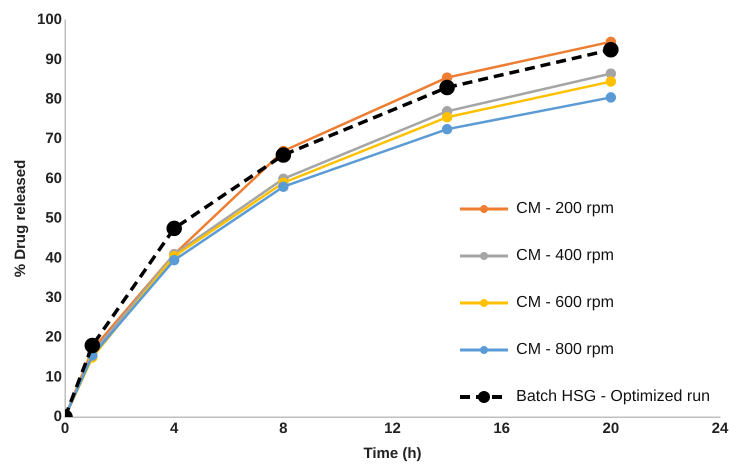 The width and height of the screenshot is (748, 475). Describe the element at coordinates (720, 429) in the screenshot. I see `x-tick-label: 24` at that location.